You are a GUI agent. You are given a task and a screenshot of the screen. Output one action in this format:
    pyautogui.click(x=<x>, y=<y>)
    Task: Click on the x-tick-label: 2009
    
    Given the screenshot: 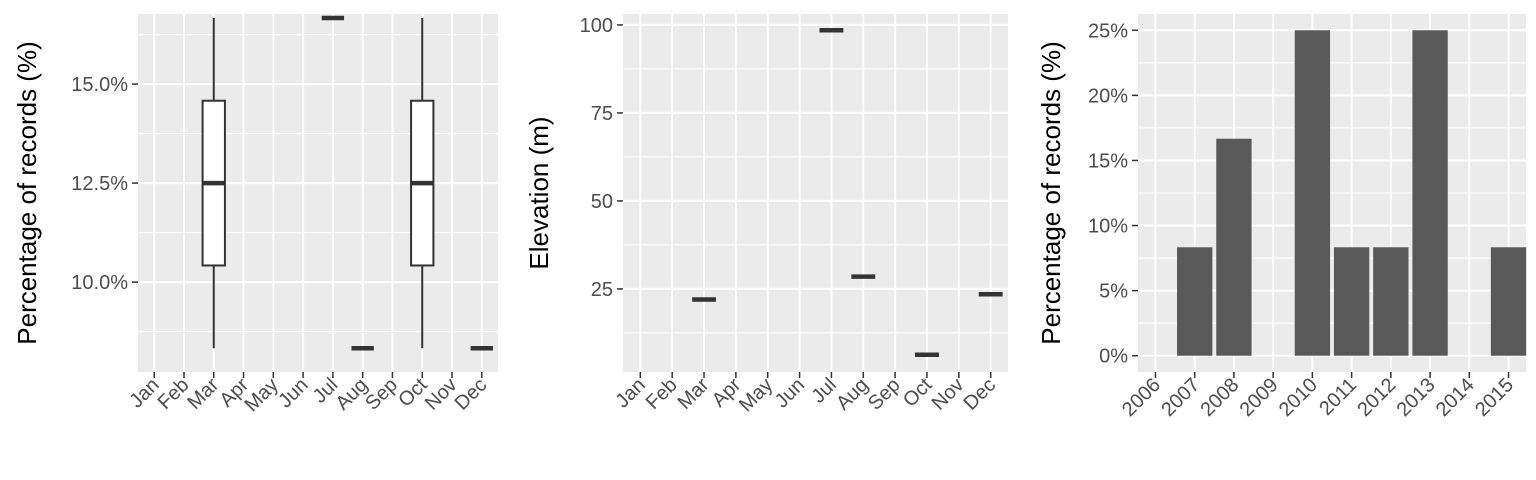 What is the action you would take?
    pyautogui.click(x=1259, y=397)
    